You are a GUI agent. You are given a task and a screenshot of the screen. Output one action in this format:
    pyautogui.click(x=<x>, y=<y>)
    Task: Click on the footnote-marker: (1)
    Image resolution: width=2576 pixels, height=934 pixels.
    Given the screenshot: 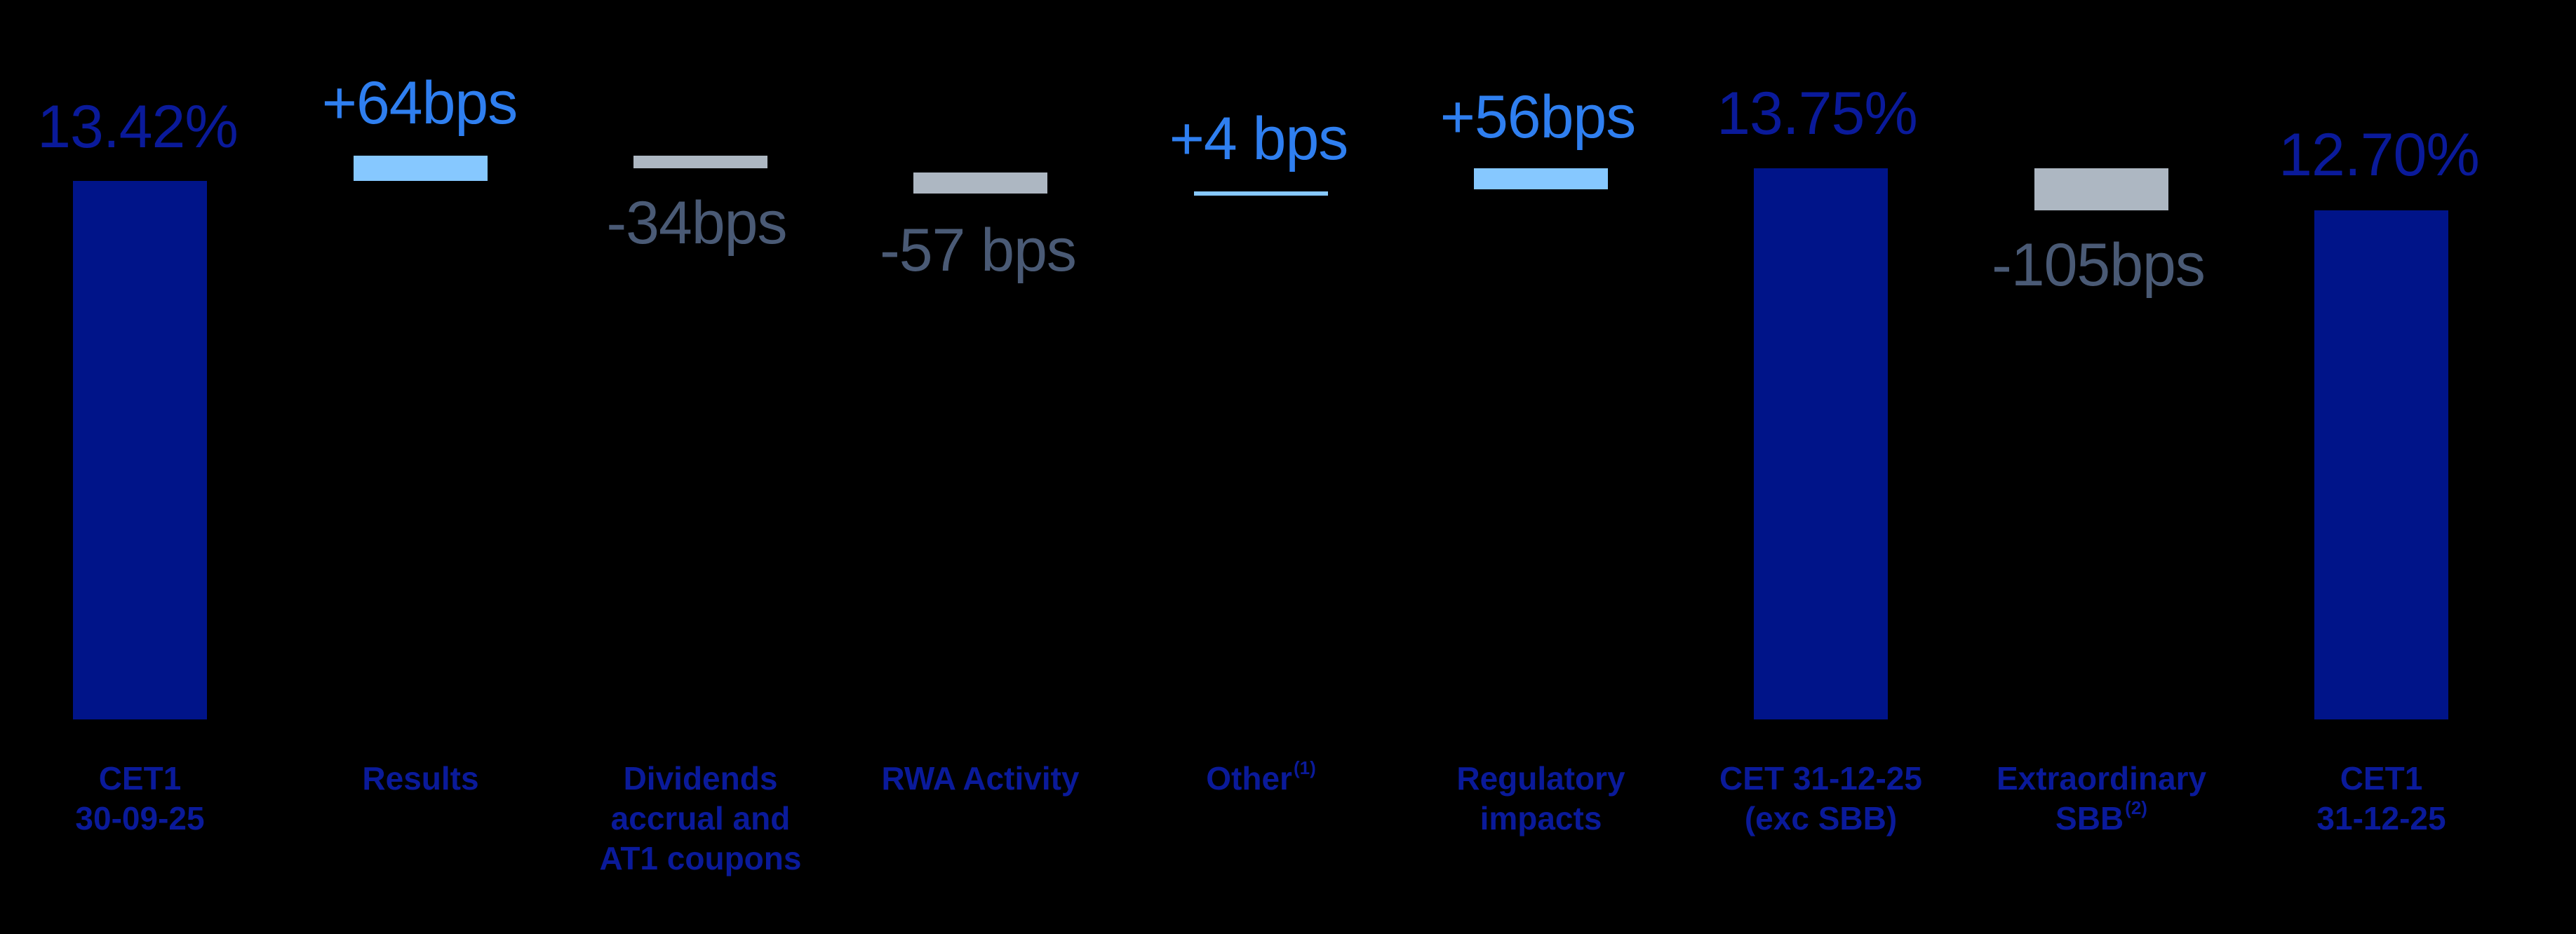 What is the action you would take?
    pyautogui.click(x=1304, y=768)
    